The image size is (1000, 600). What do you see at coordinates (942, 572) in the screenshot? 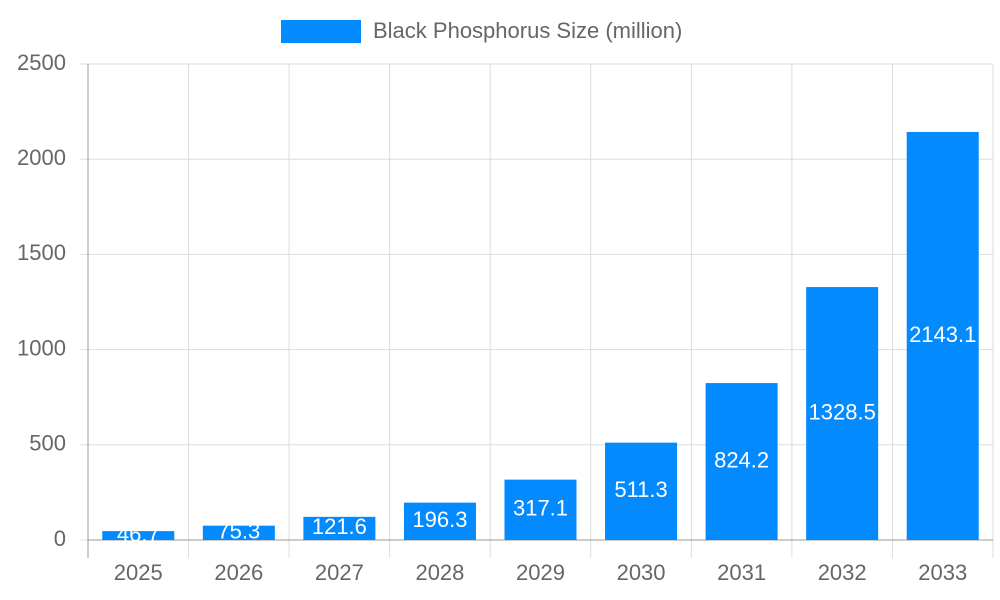
I see `x-tick-label: 2033` at bounding box center [942, 572].